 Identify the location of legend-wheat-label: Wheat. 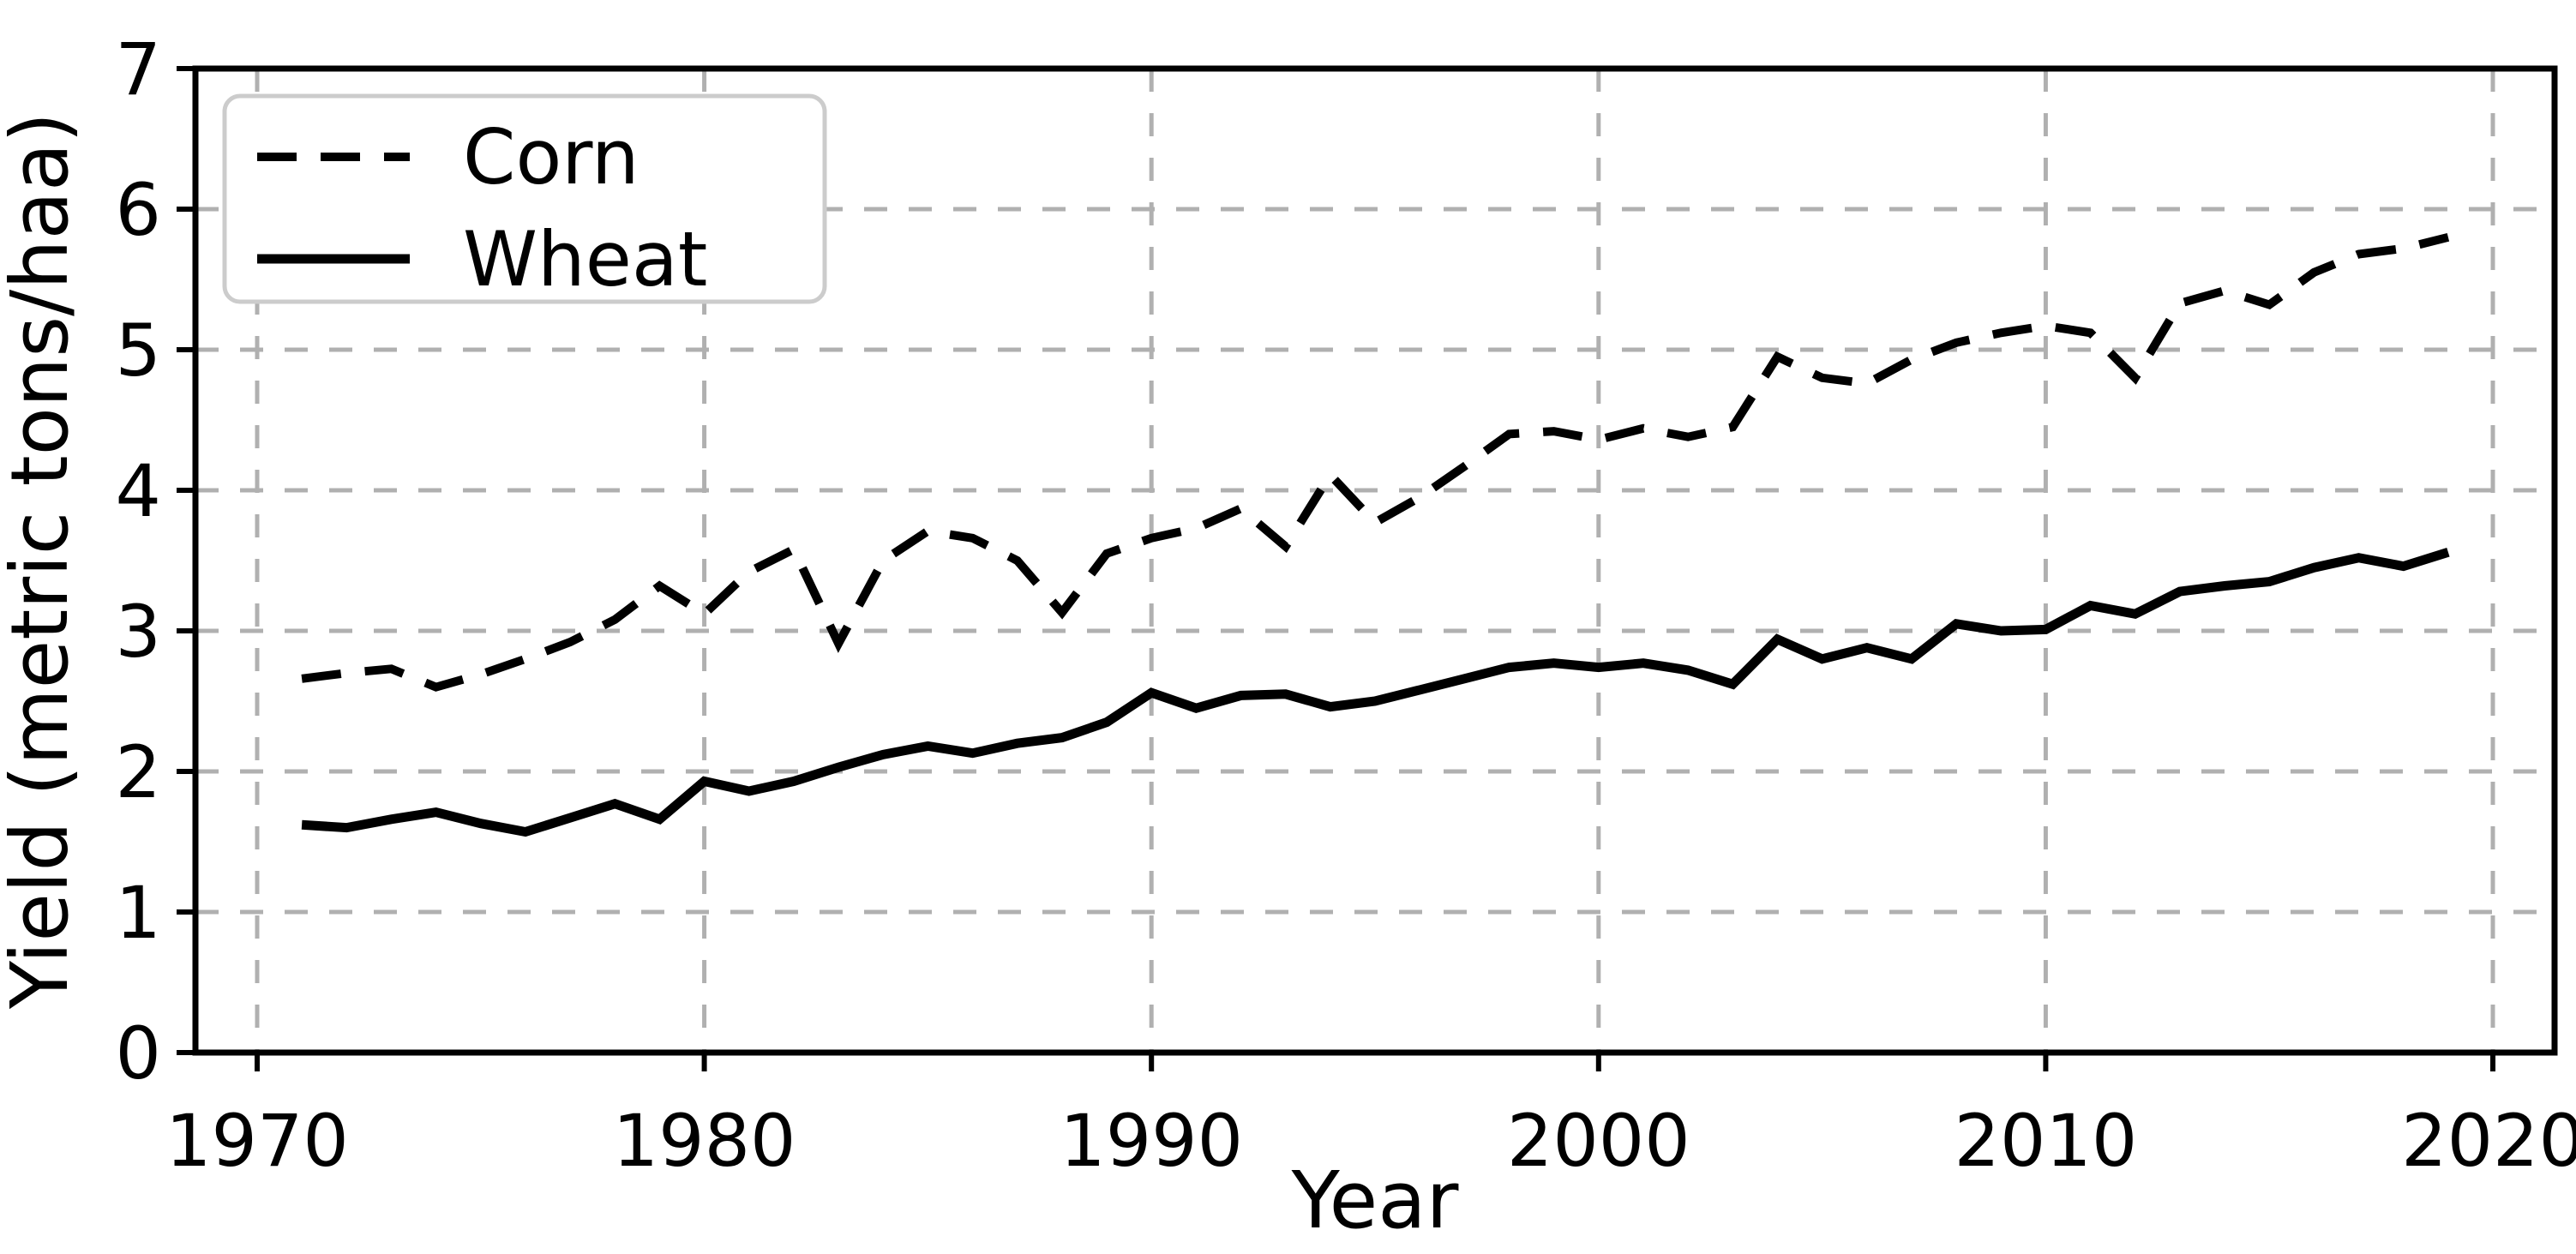
(585, 259).